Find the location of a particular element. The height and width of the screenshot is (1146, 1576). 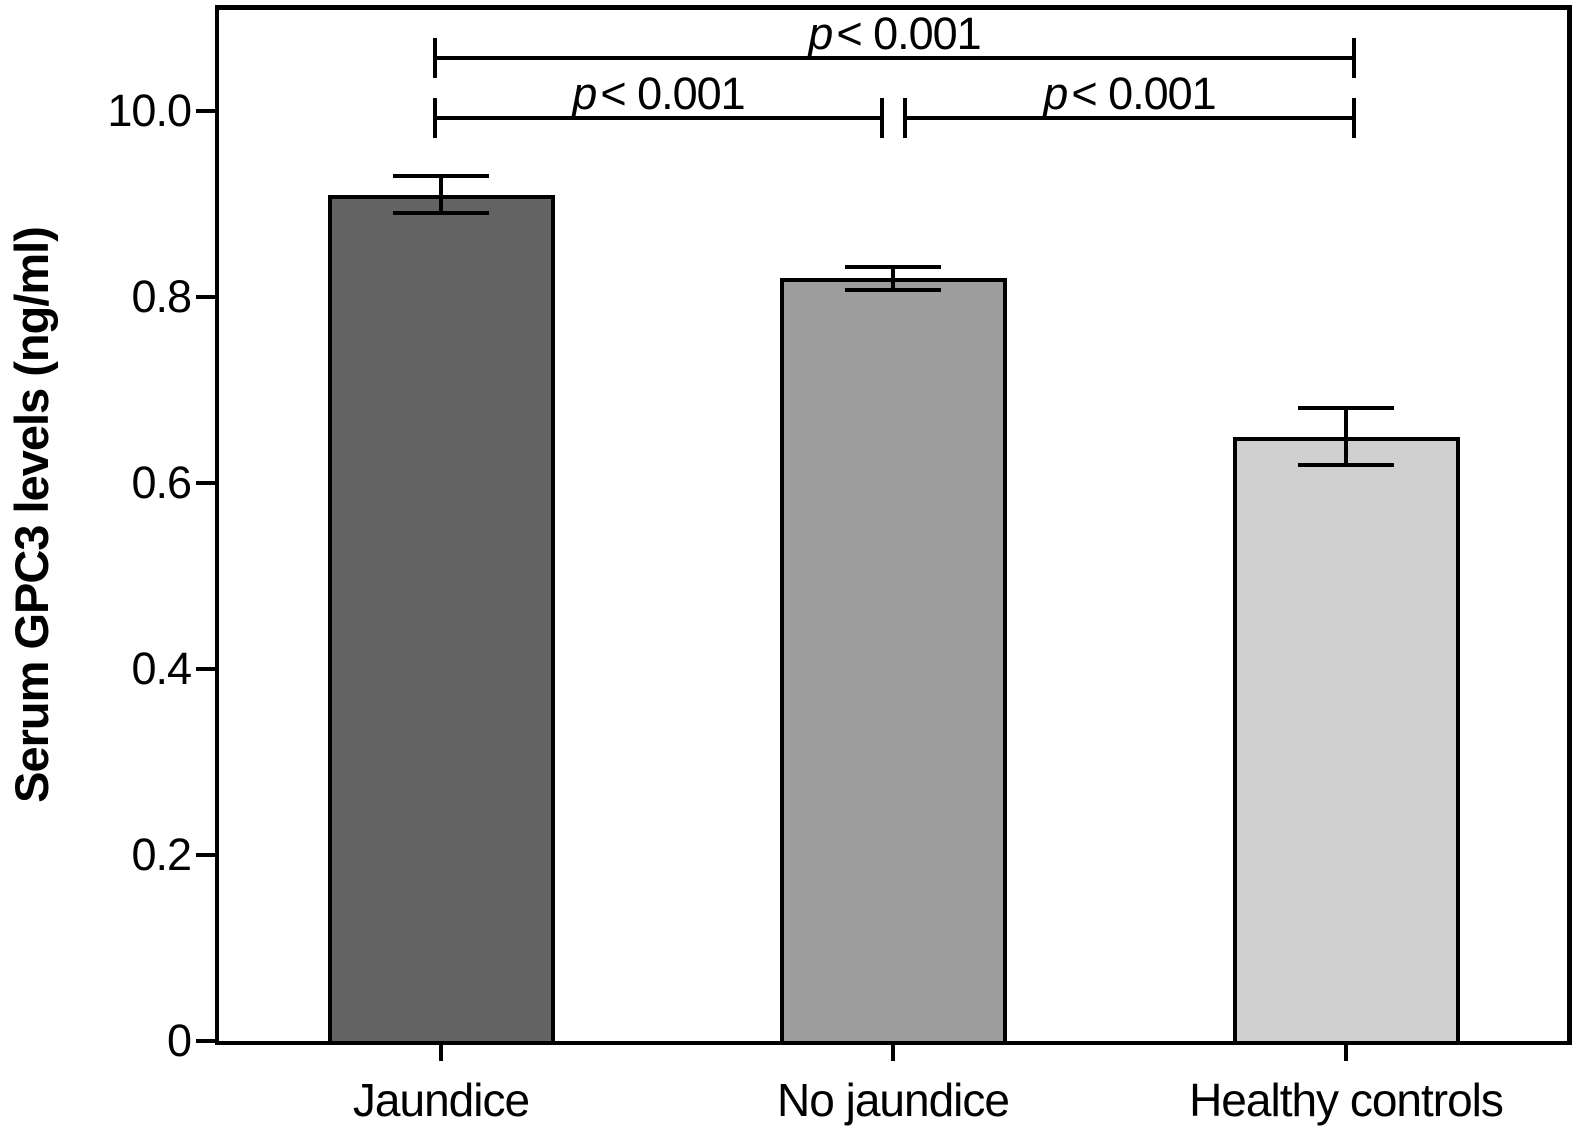

error-bar-jaundice is located at coordinates (441, 195).